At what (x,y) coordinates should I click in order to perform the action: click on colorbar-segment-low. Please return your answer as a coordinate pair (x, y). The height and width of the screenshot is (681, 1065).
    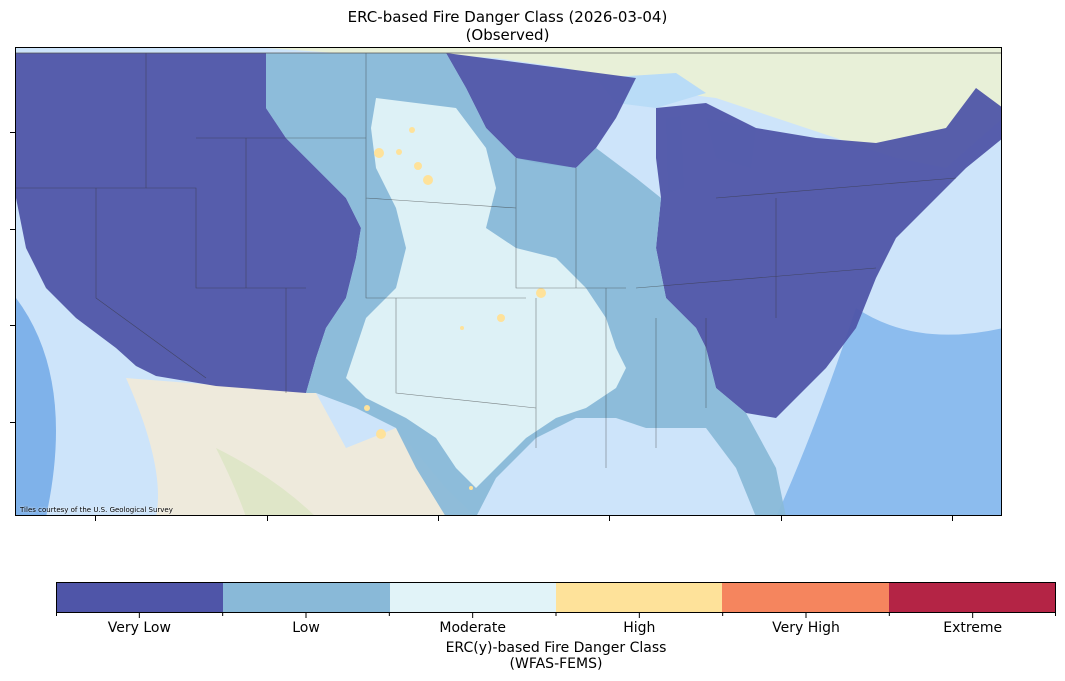
    Looking at the image, I should click on (306, 597).